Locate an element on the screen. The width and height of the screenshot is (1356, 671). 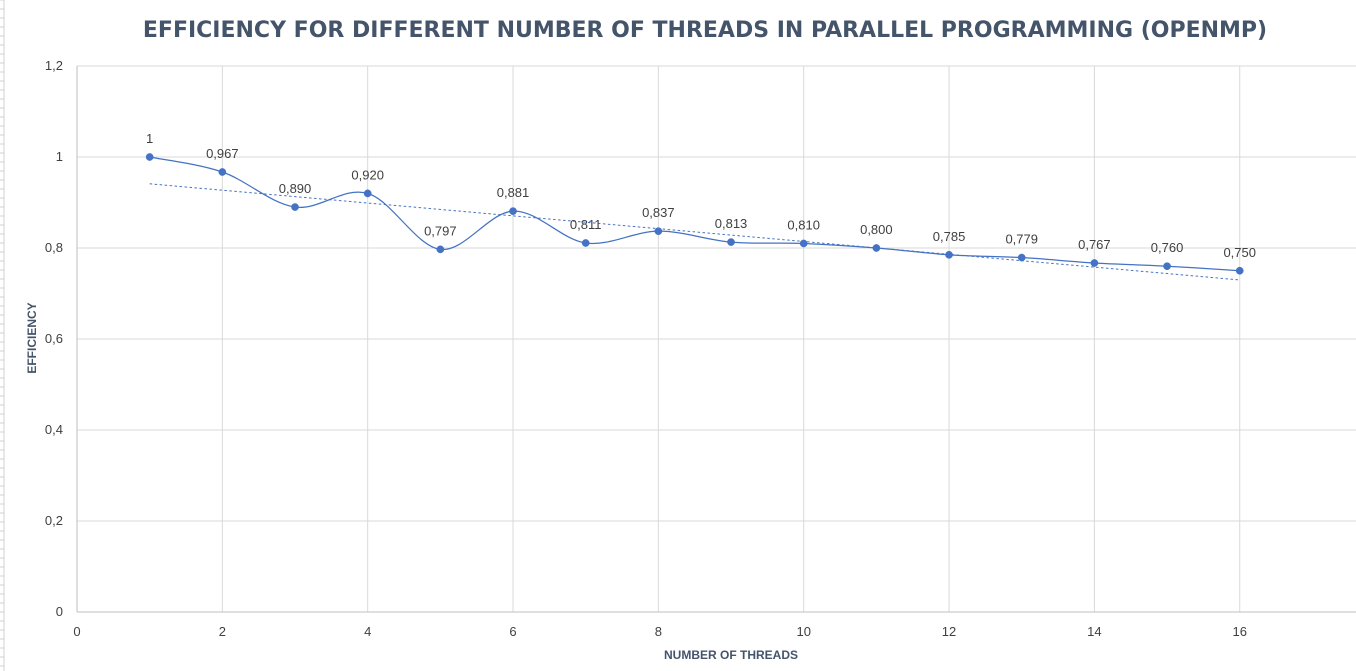
x-tick-label: 12 is located at coordinates (949, 631).